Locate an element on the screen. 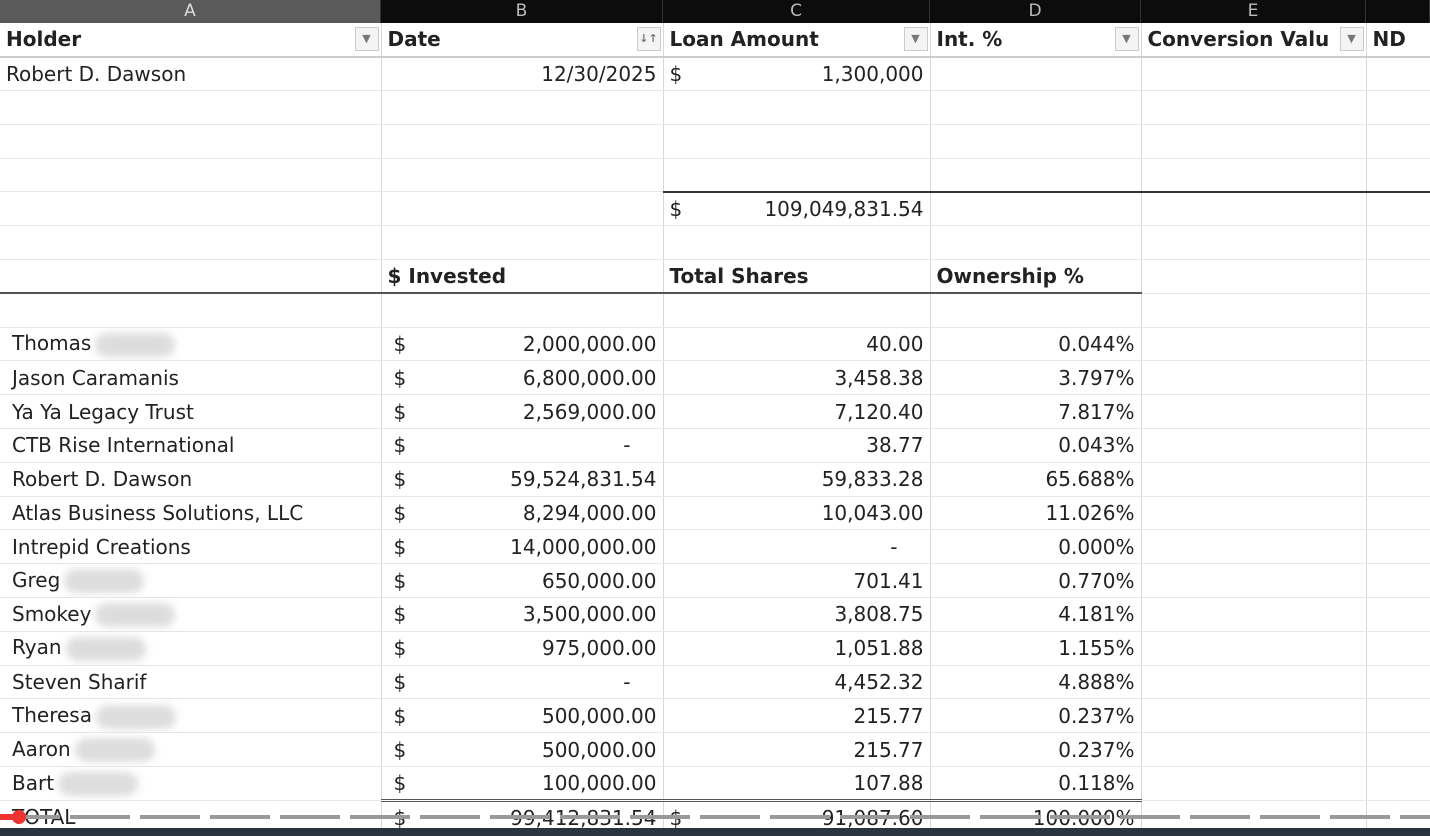  table-row: Smokey $3,500,000.00 3,808.75 4.181% is located at coordinates (715, 614).